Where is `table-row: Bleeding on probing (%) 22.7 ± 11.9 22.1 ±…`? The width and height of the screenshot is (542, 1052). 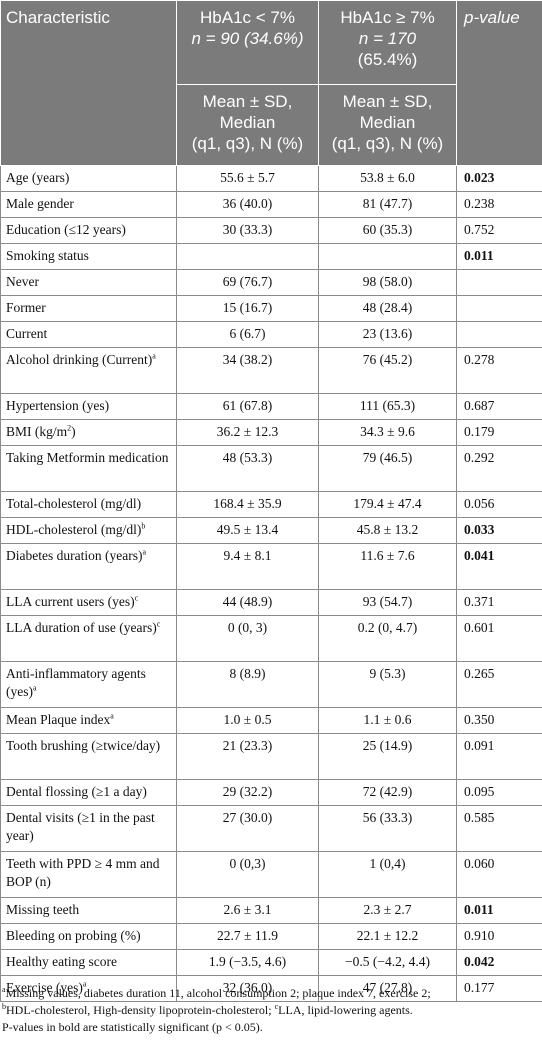
table-row: Bleeding on probing (%) 22.7 ± 11.9 22.1 ±… is located at coordinates (271, 936).